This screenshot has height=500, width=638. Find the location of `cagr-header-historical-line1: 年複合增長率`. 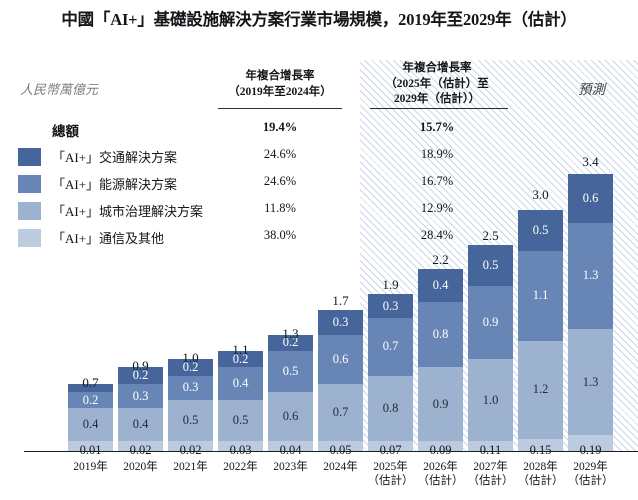

cagr-header-historical-line1: 年複合增長率 is located at coordinates (280, 76).